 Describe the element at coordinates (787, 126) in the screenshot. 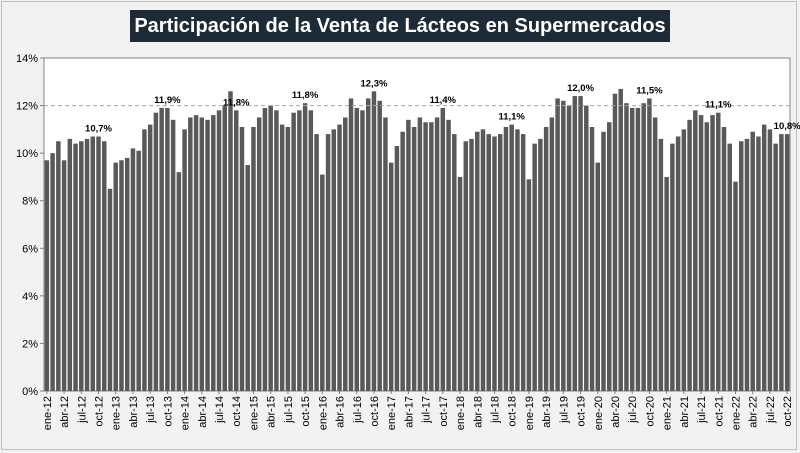

I see `data-label-oct-22: 10,8%` at that location.